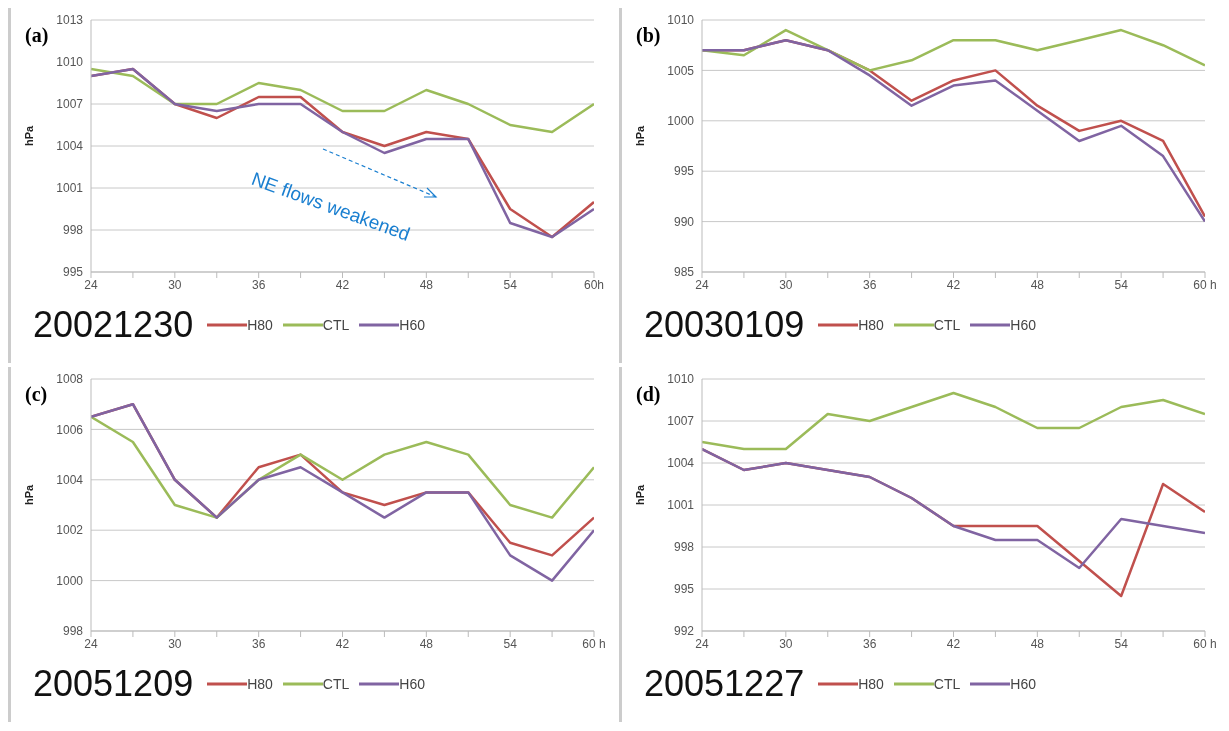 This screenshot has height=731, width=1229. Describe the element at coordinates (113, 683) in the screenshot. I see `text: 20051209` at that location.